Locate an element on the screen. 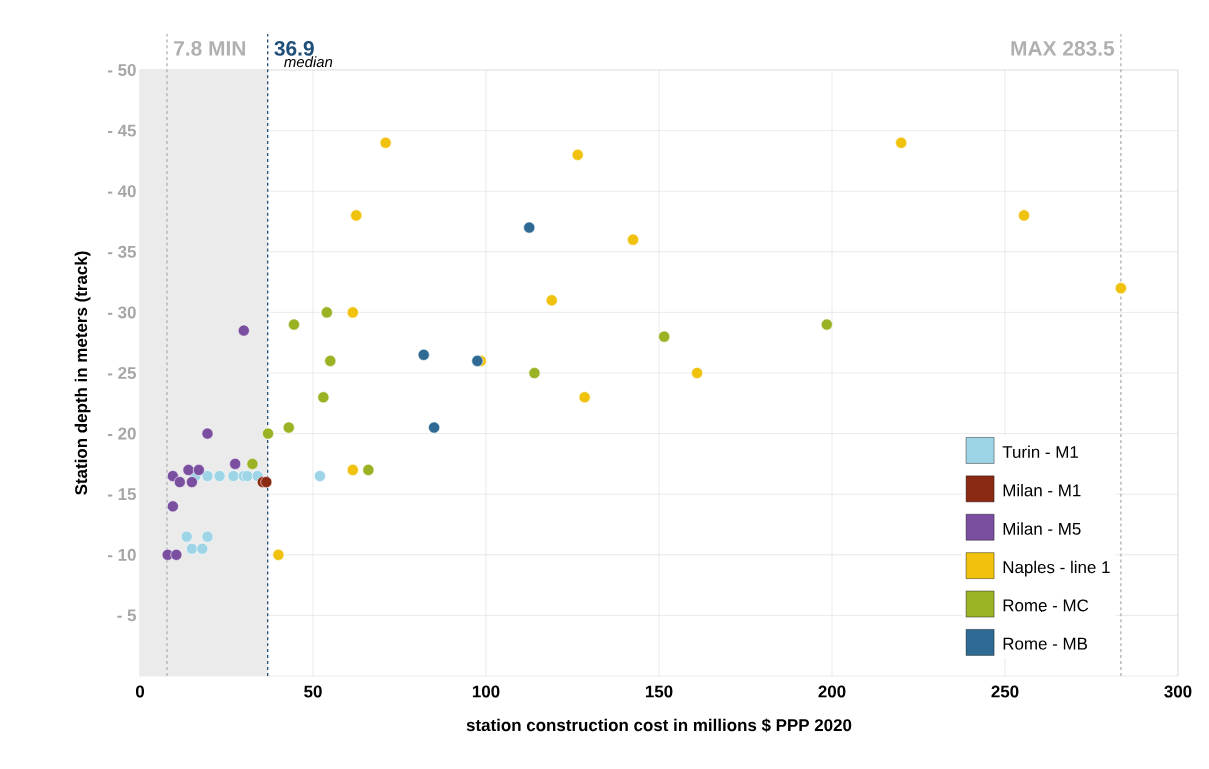 This screenshot has height=769, width=1209. legend-label: Milan - M1 is located at coordinates (1042, 490).